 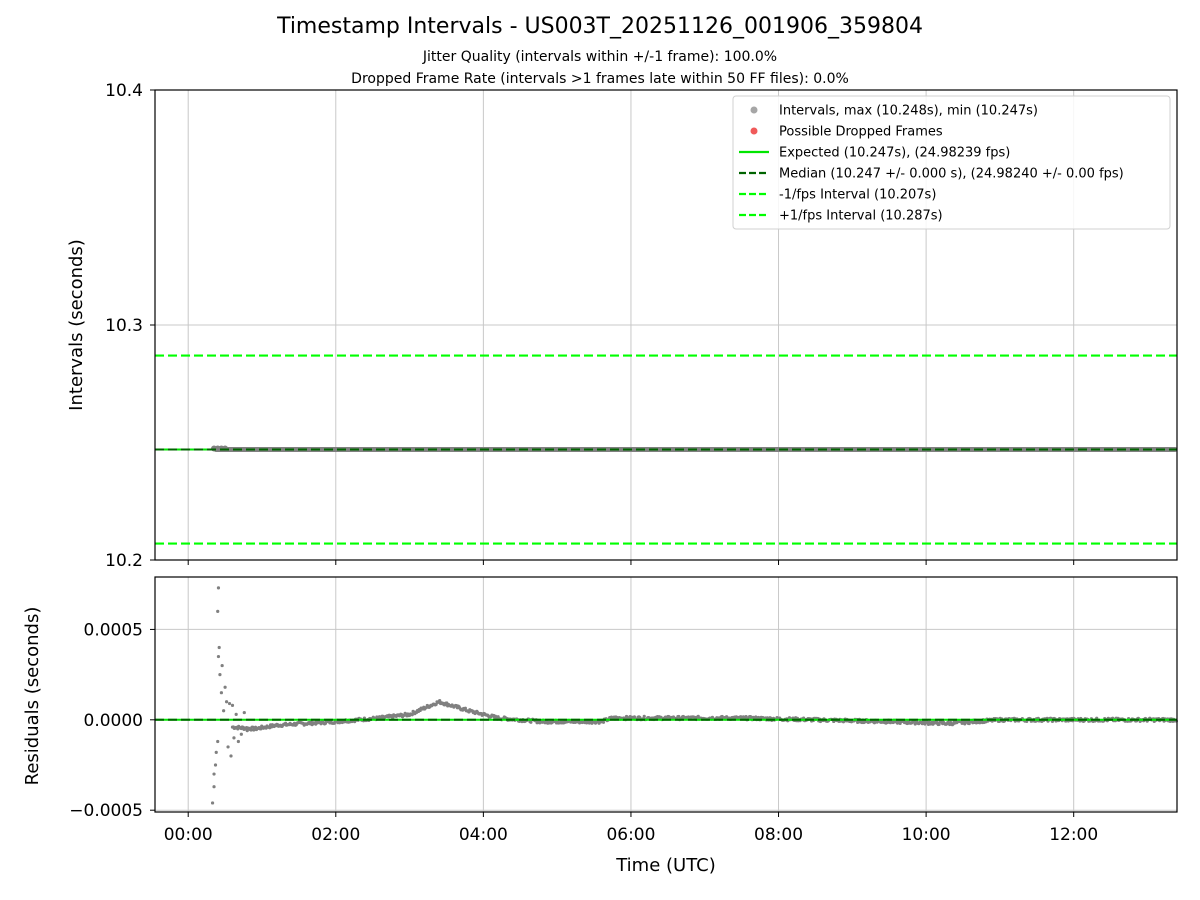 I want to click on legend-entry-label: Possible Dropped Frames, so click(x=861, y=132).